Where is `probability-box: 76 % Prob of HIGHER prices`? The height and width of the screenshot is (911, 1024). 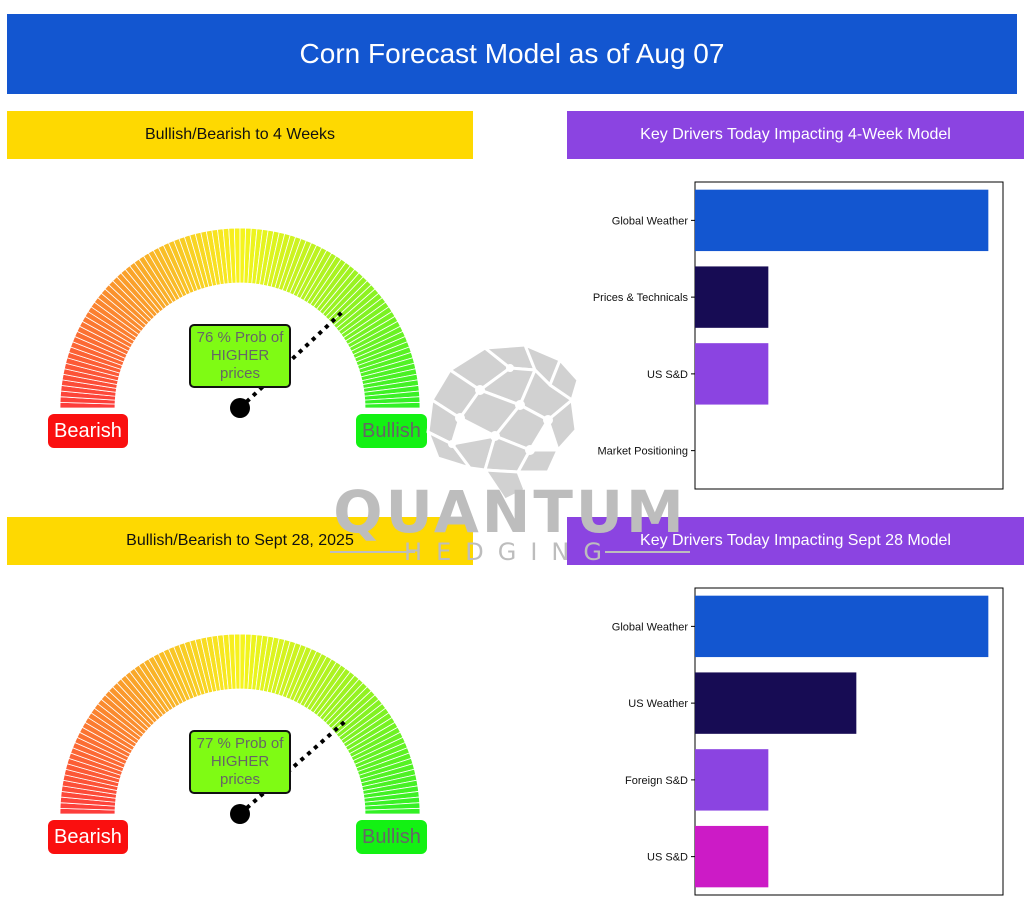
probability-box: 76 % Prob of HIGHER prices is located at coordinates (240, 356).